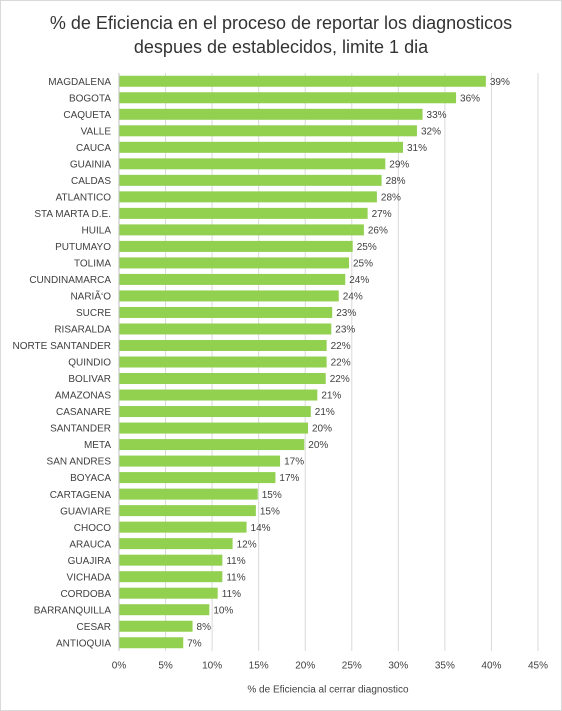  Describe the element at coordinates (61, 346) in the screenshot. I see `y-tick-label: NORTE SANTANDER` at that location.